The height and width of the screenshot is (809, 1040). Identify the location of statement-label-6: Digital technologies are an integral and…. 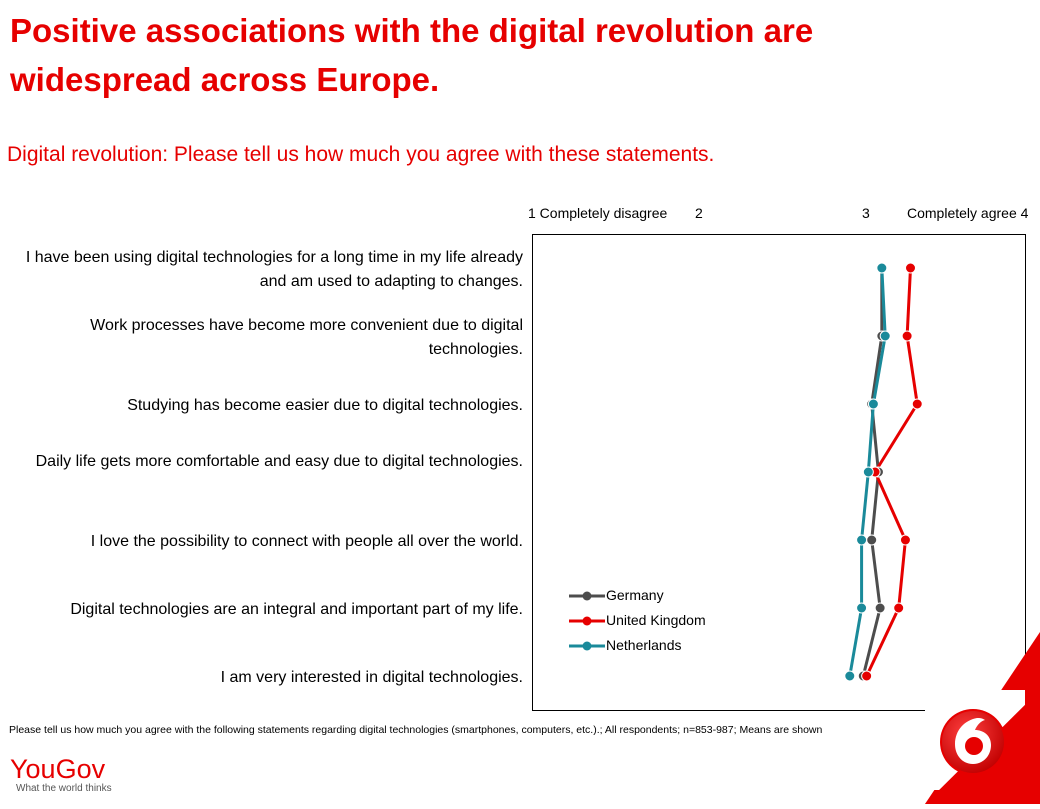
(296, 609).